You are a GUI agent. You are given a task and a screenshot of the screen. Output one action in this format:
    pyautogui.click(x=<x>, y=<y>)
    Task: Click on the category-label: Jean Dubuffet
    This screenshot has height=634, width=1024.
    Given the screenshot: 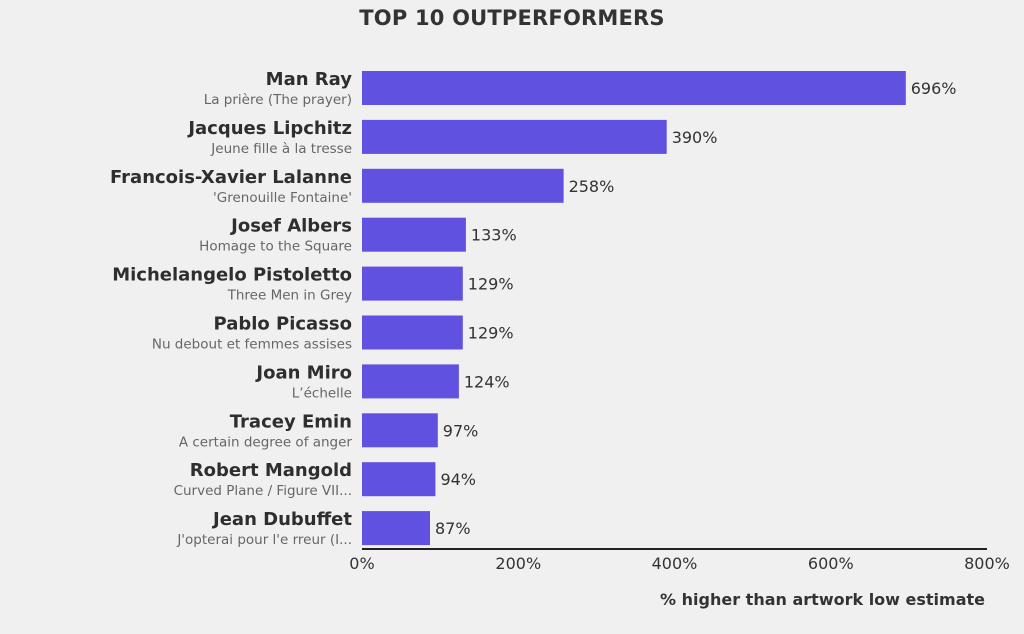 What is the action you would take?
    pyautogui.click(x=281, y=519)
    